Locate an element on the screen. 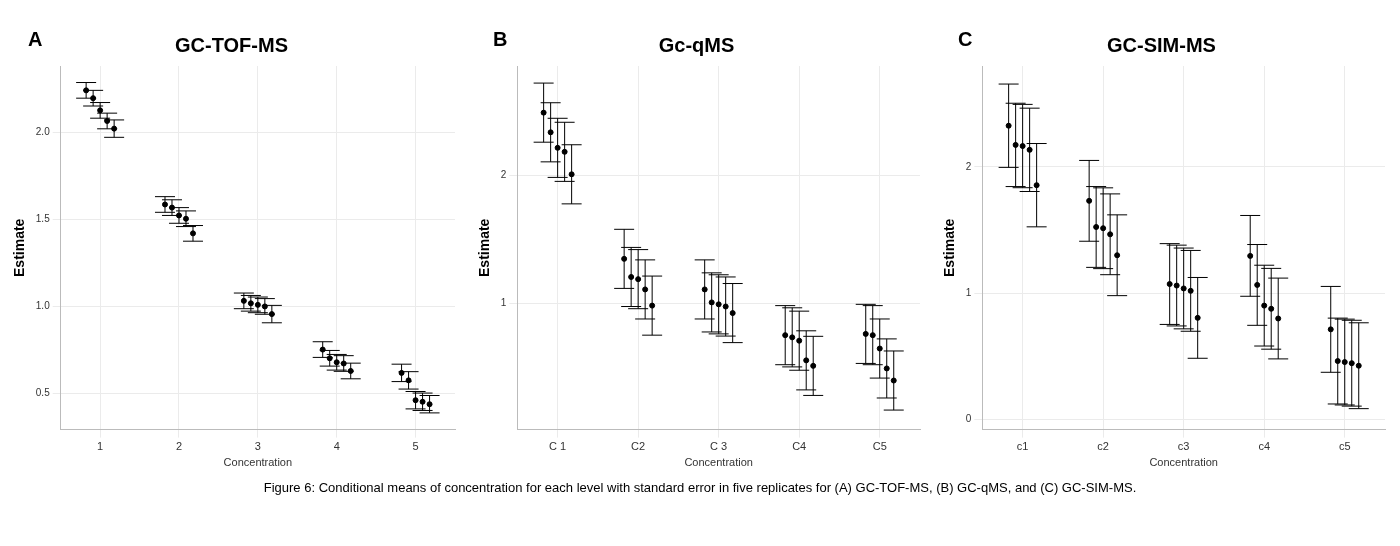  y-tick-label: 2.0 is located at coordinates (43, 131).